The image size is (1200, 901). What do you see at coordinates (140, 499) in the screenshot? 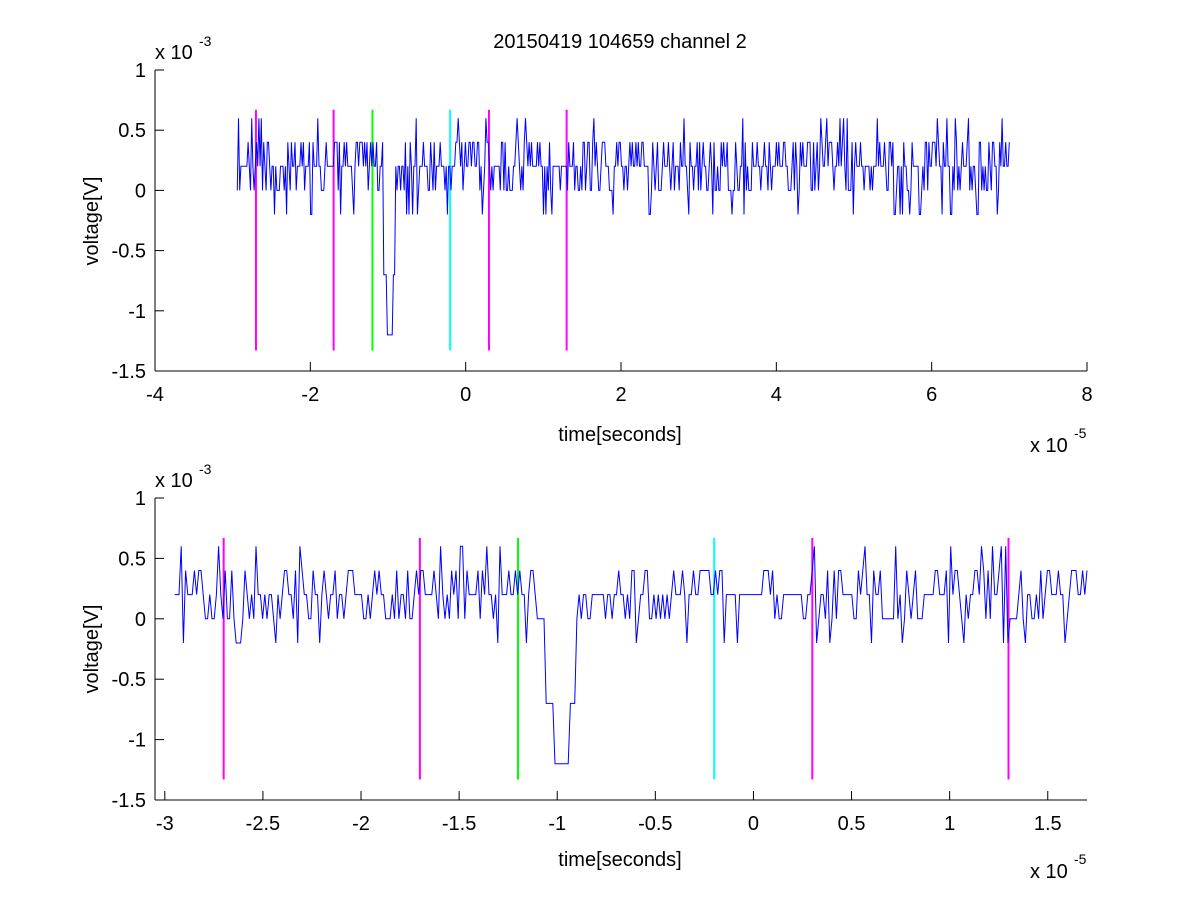
I see `bottom-y-tick-label: 1` at bounding box center [140, 499].